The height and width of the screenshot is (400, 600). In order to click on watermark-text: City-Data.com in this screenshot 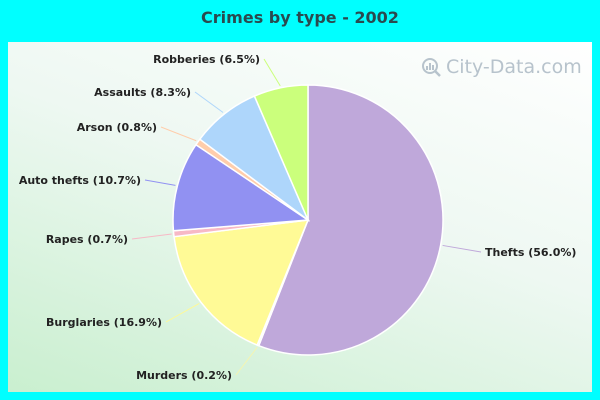, I will do `click(514, 67)`.